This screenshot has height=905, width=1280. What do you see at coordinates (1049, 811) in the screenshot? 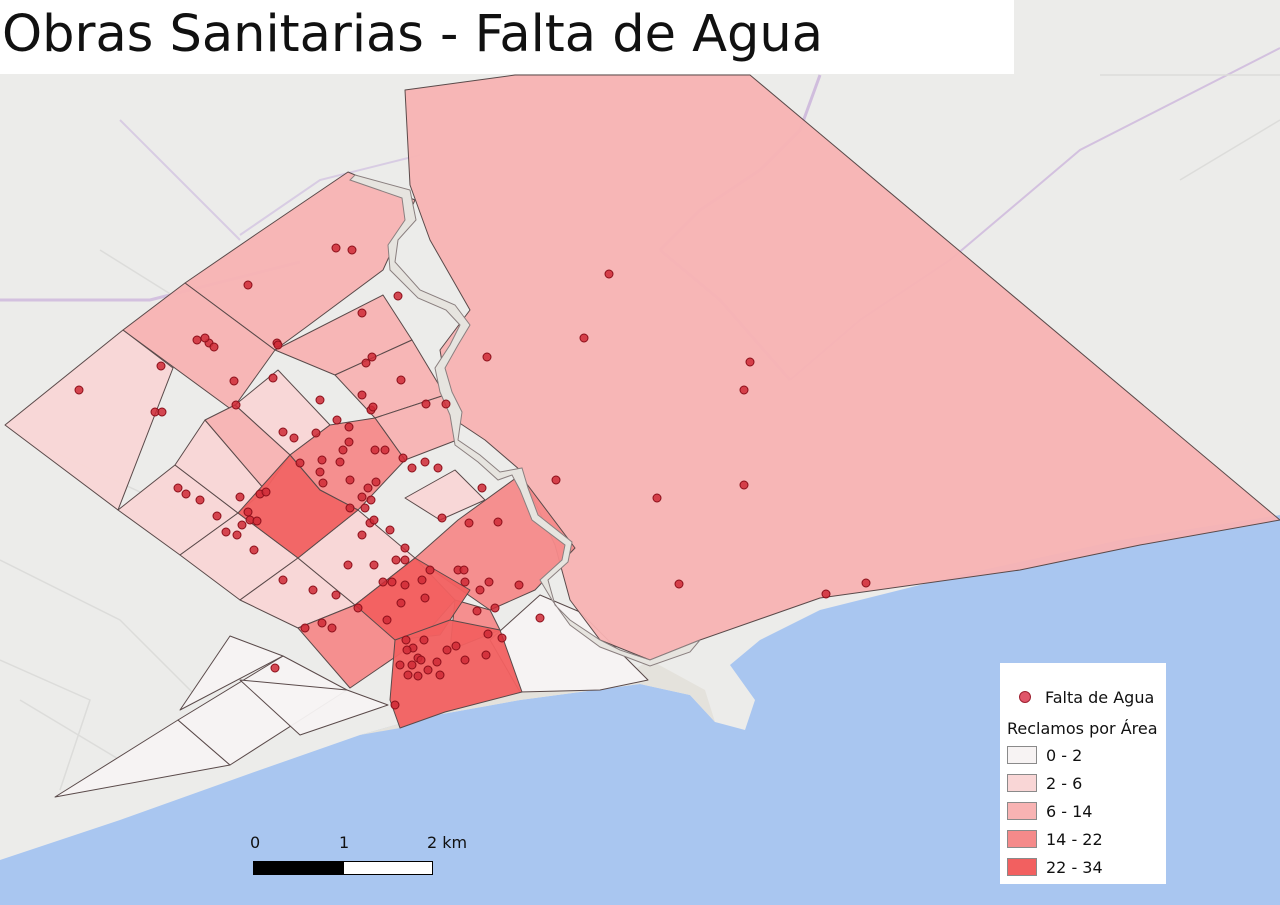
I see `legend-class-entry: 6 - 14` at bounding box center [1049, 811].